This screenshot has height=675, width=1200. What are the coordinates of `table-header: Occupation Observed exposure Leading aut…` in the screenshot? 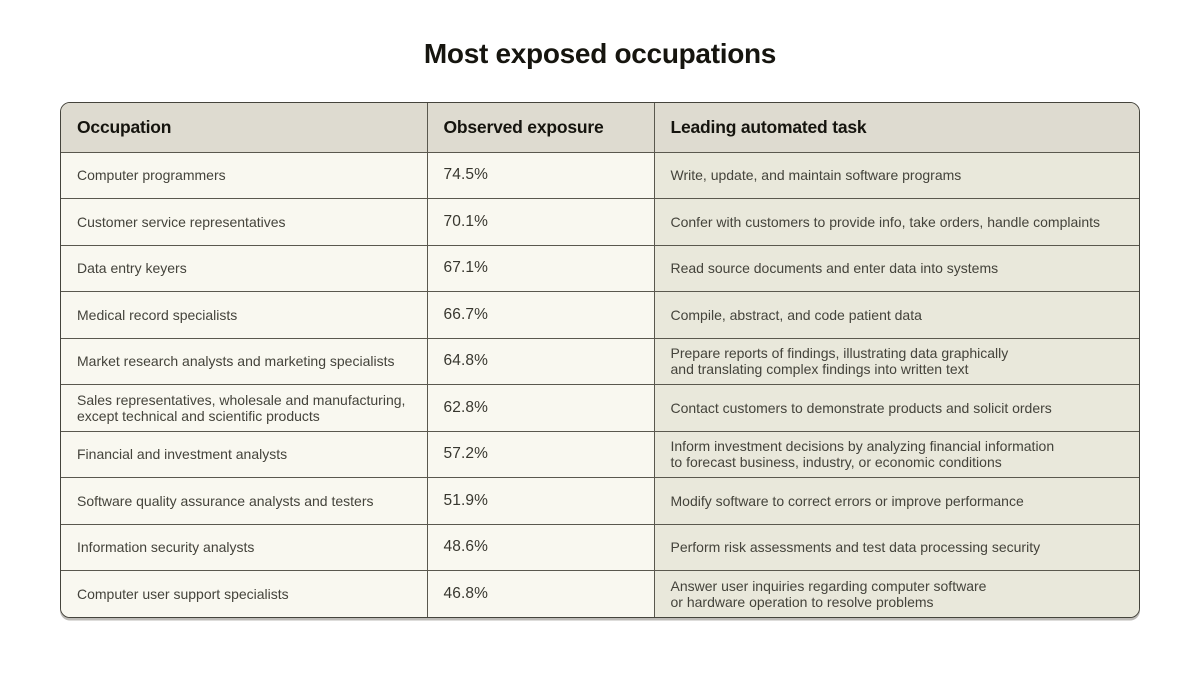 It's located at (600, 128).